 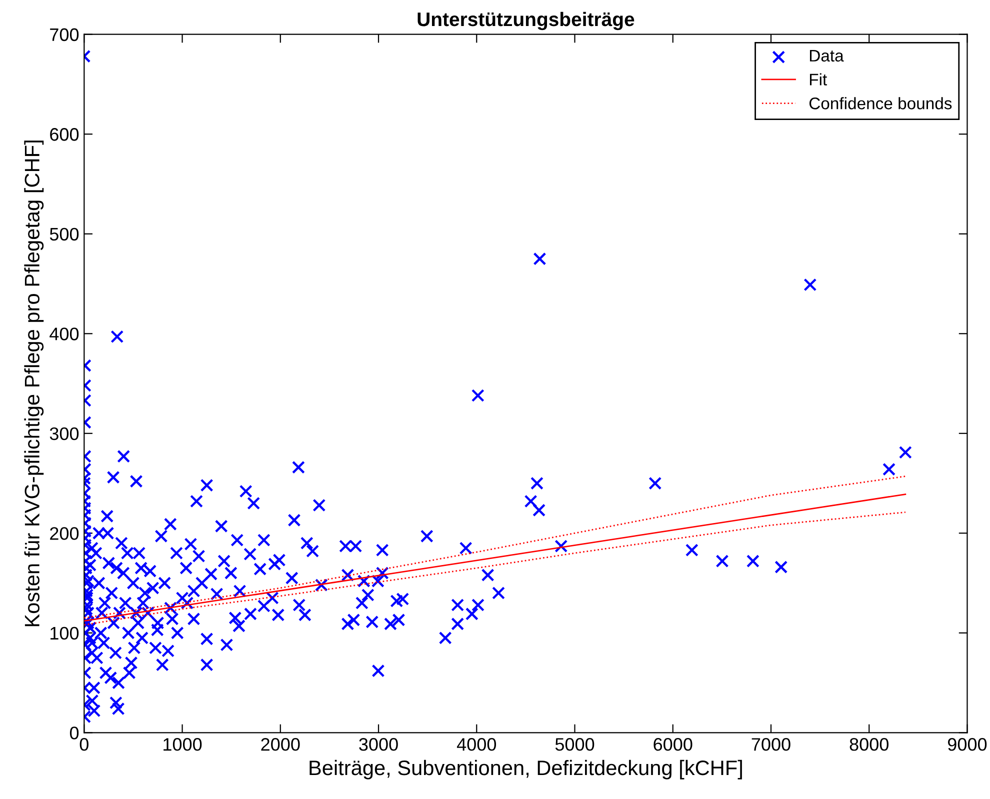 I want to click on x-axis-title: Beiträge, Subventionen, Defizitdeckung [kCHF], so click(x=526, y=770).